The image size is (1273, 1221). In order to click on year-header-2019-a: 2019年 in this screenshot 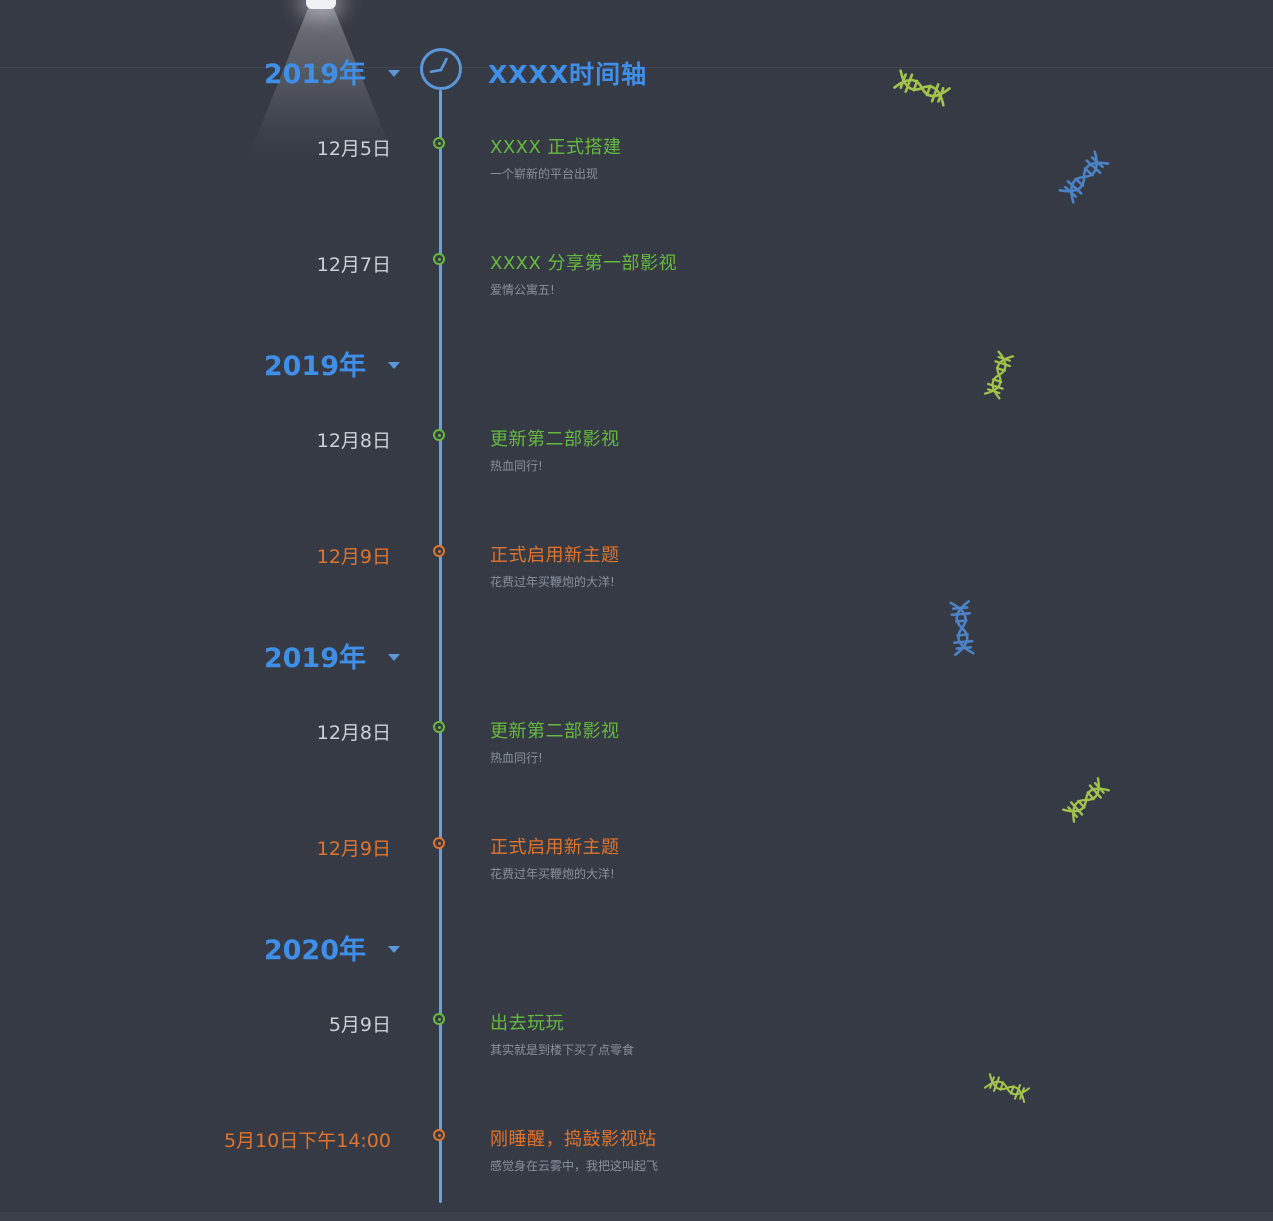, I will do `click(200, 71)`.